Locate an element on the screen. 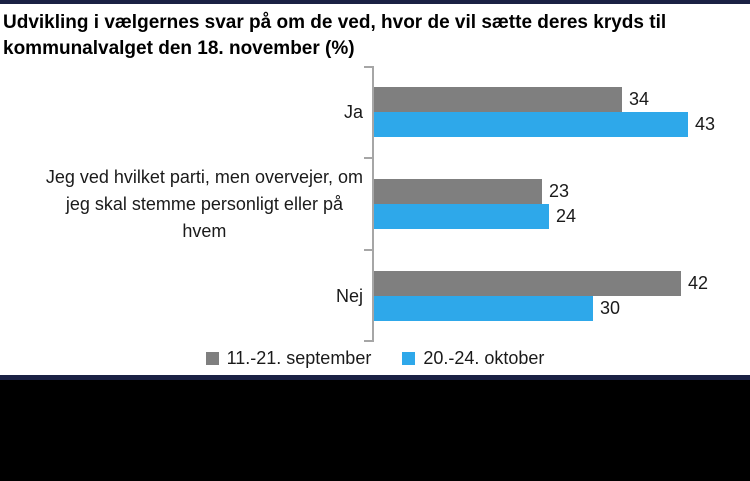 The image size is (750, 481). bar-group: 23 24 is located at coordinates (561, 204).